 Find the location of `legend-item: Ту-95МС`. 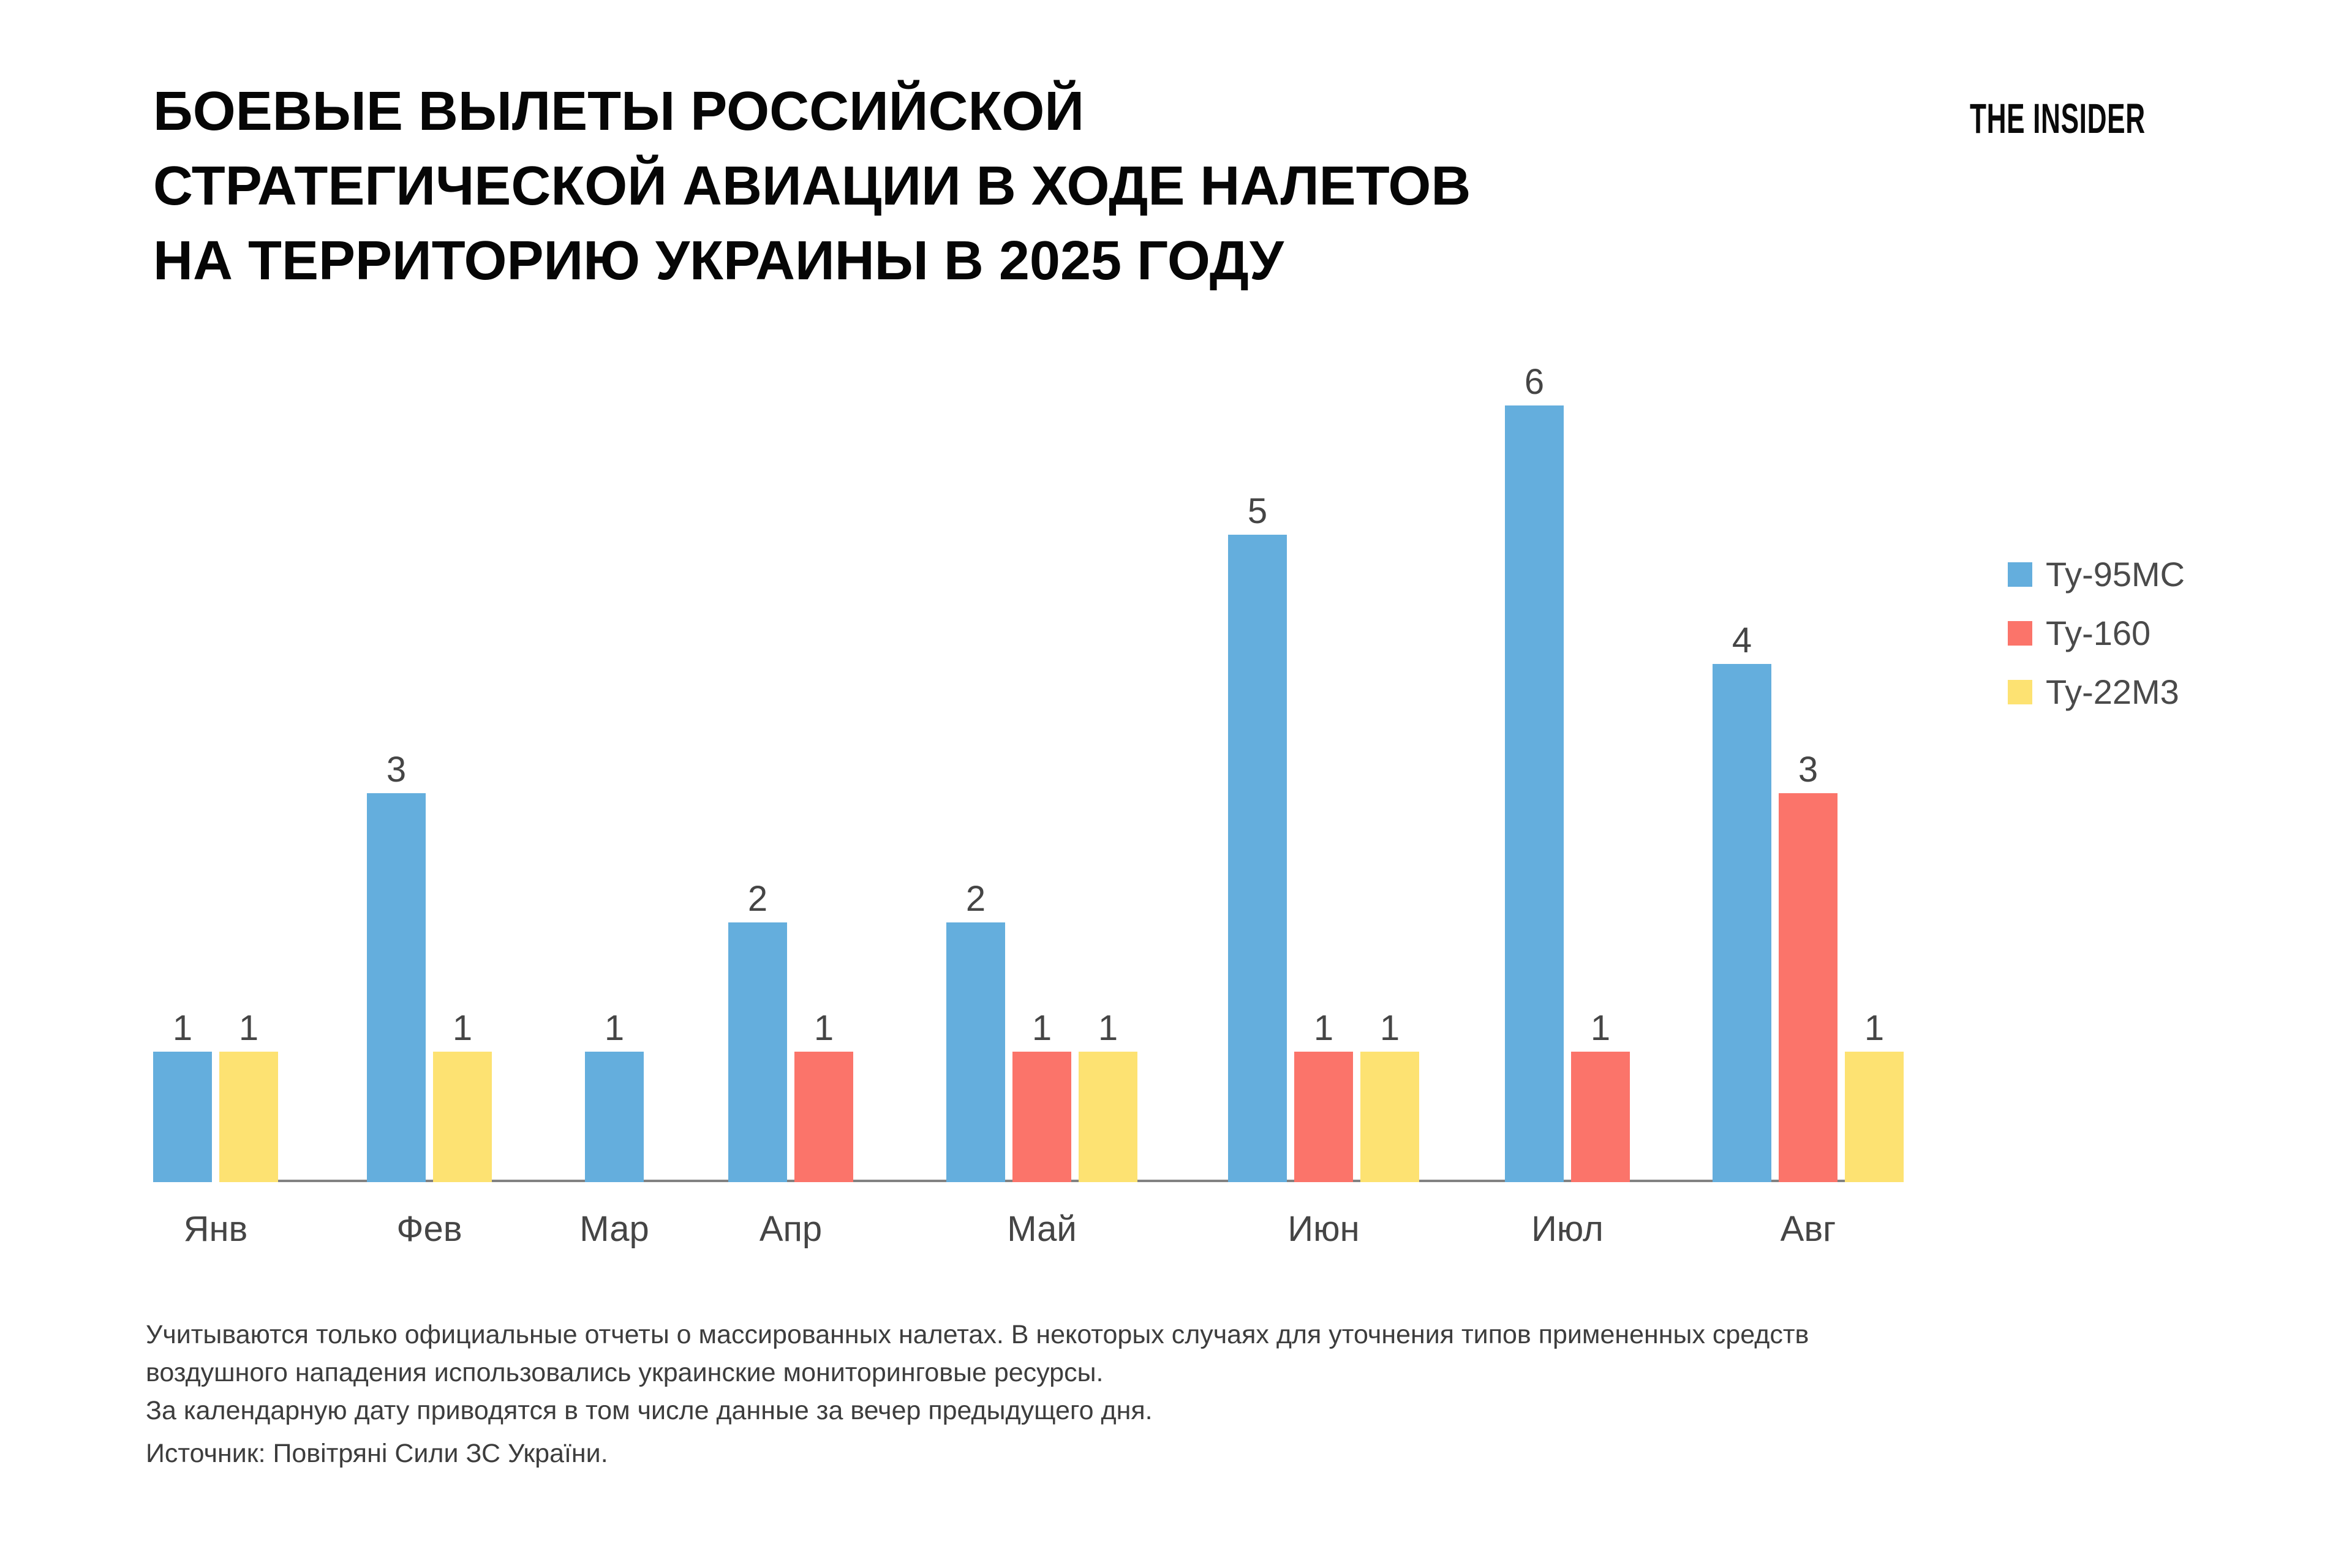

legend-item: Ту-95МС is located at coordinates (2097, 574).